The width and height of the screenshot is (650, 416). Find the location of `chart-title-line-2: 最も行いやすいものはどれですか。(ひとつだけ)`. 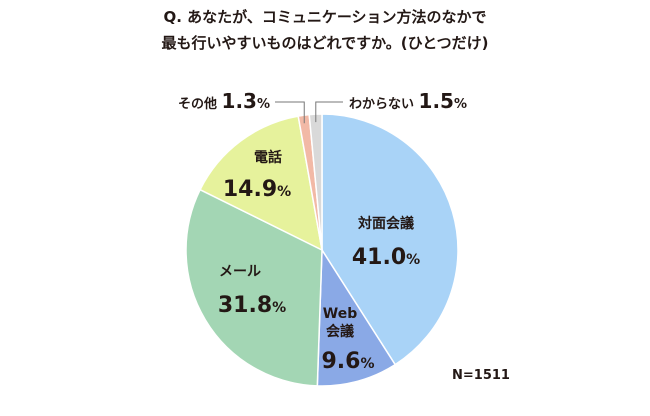

chart-title-line-2: 最も行いやすいものはどれですか。(ひとつだけ) is located at coordinates (325, 43).